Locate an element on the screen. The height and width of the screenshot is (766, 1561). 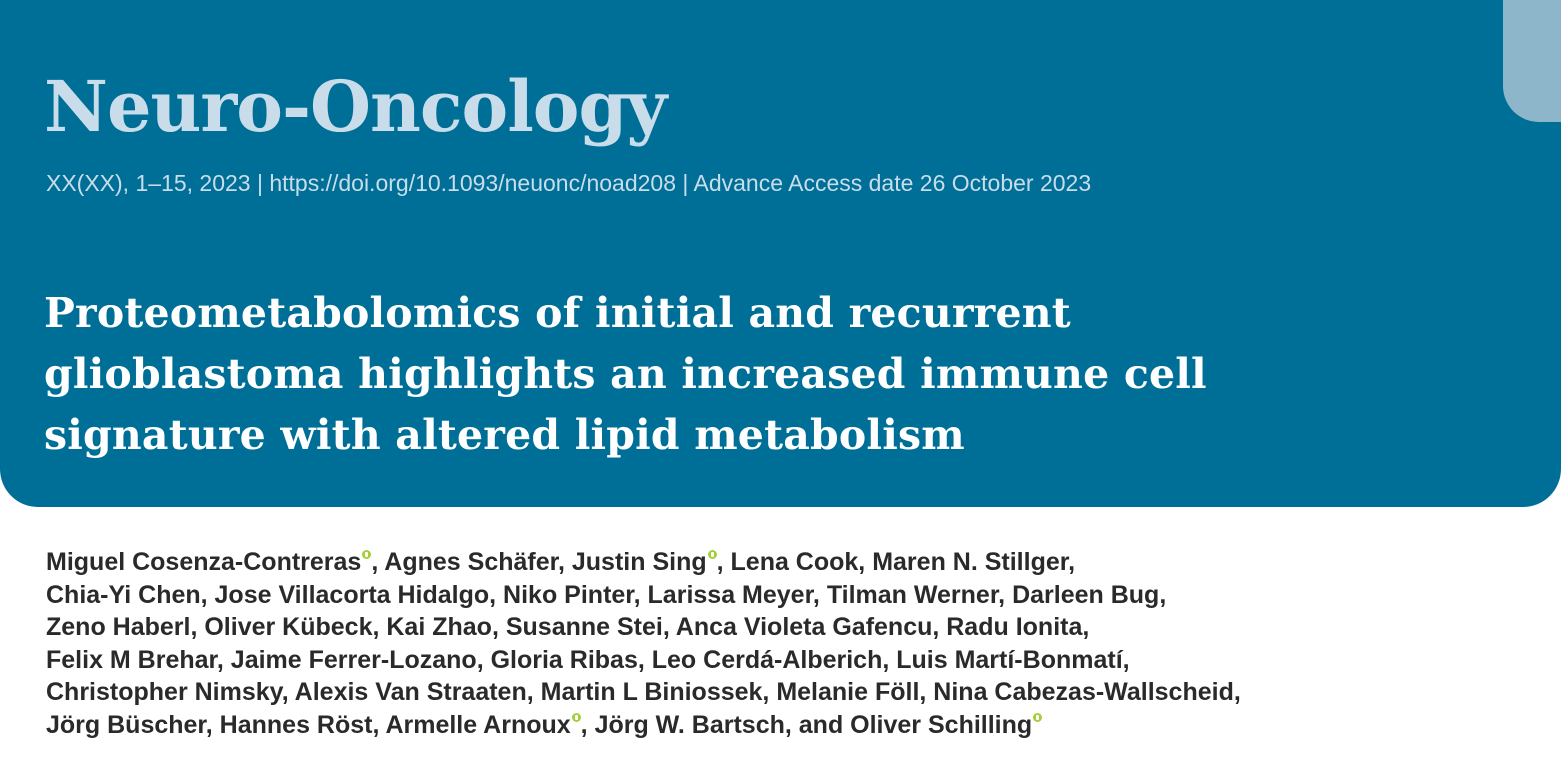
corner-tab is located at coordinates (1532, 61).